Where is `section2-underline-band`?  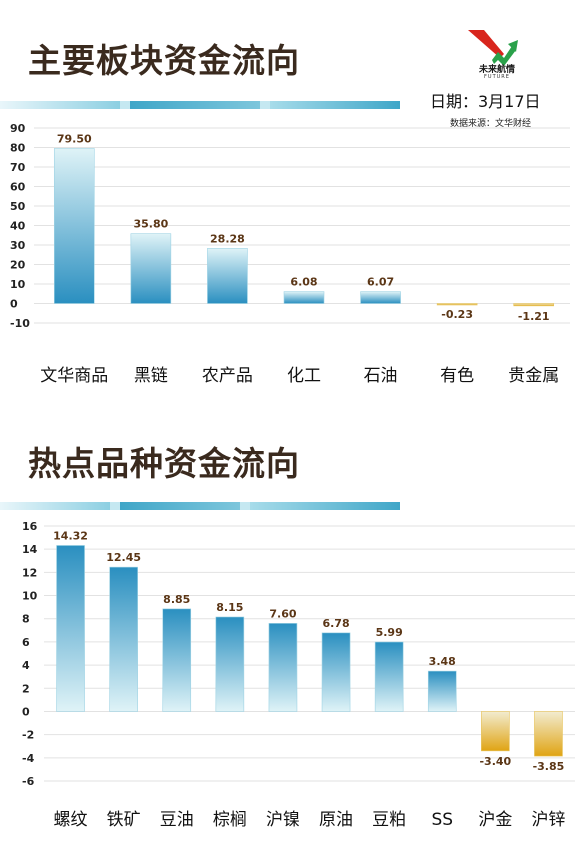 section2-underline-band is located at coordinates (200, 506).